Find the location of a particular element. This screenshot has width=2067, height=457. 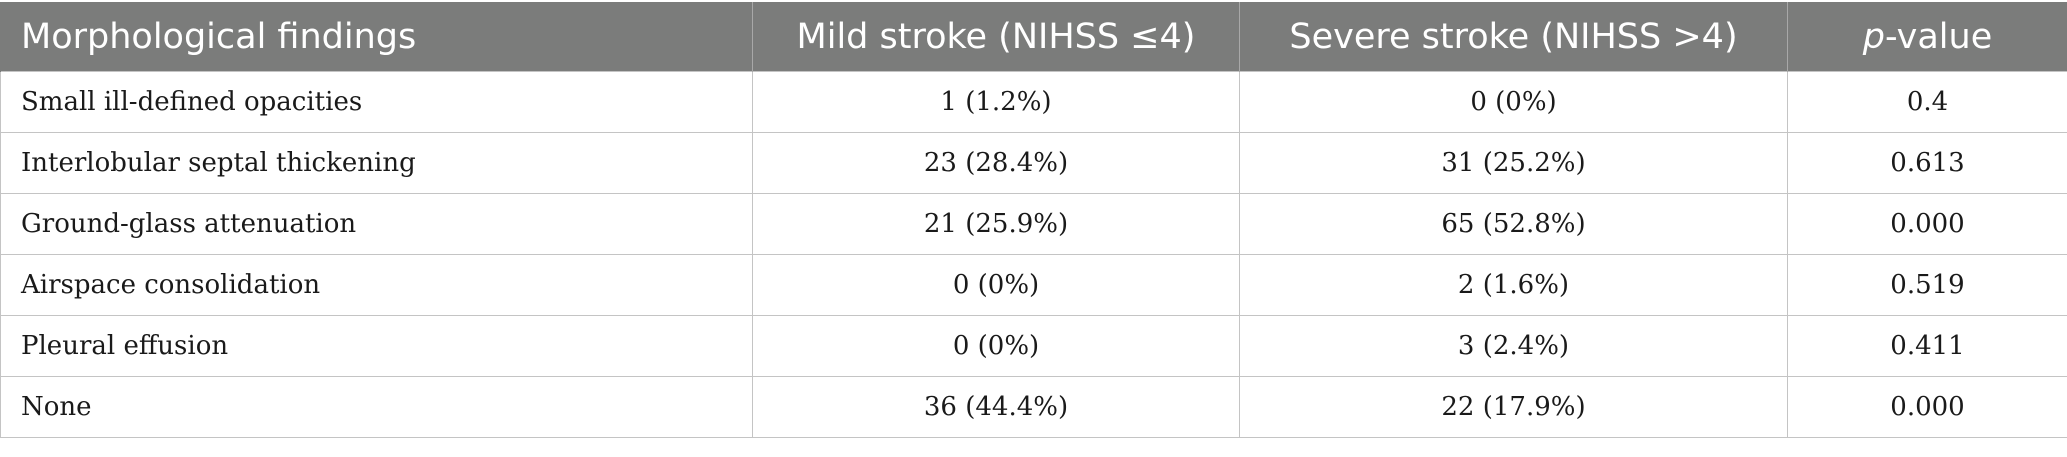

cell-finding: Ground-glass attenuation is located at coordinates (376, 224).